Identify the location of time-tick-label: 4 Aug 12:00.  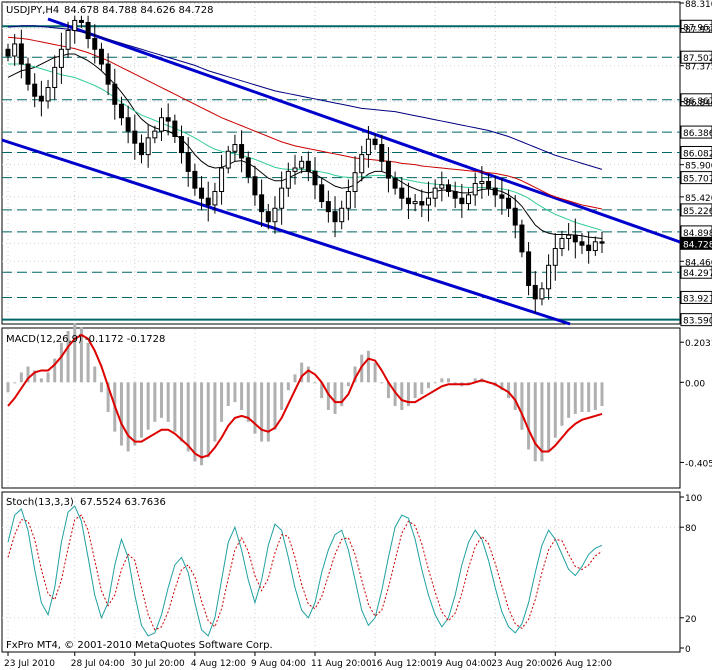
(218, 664).